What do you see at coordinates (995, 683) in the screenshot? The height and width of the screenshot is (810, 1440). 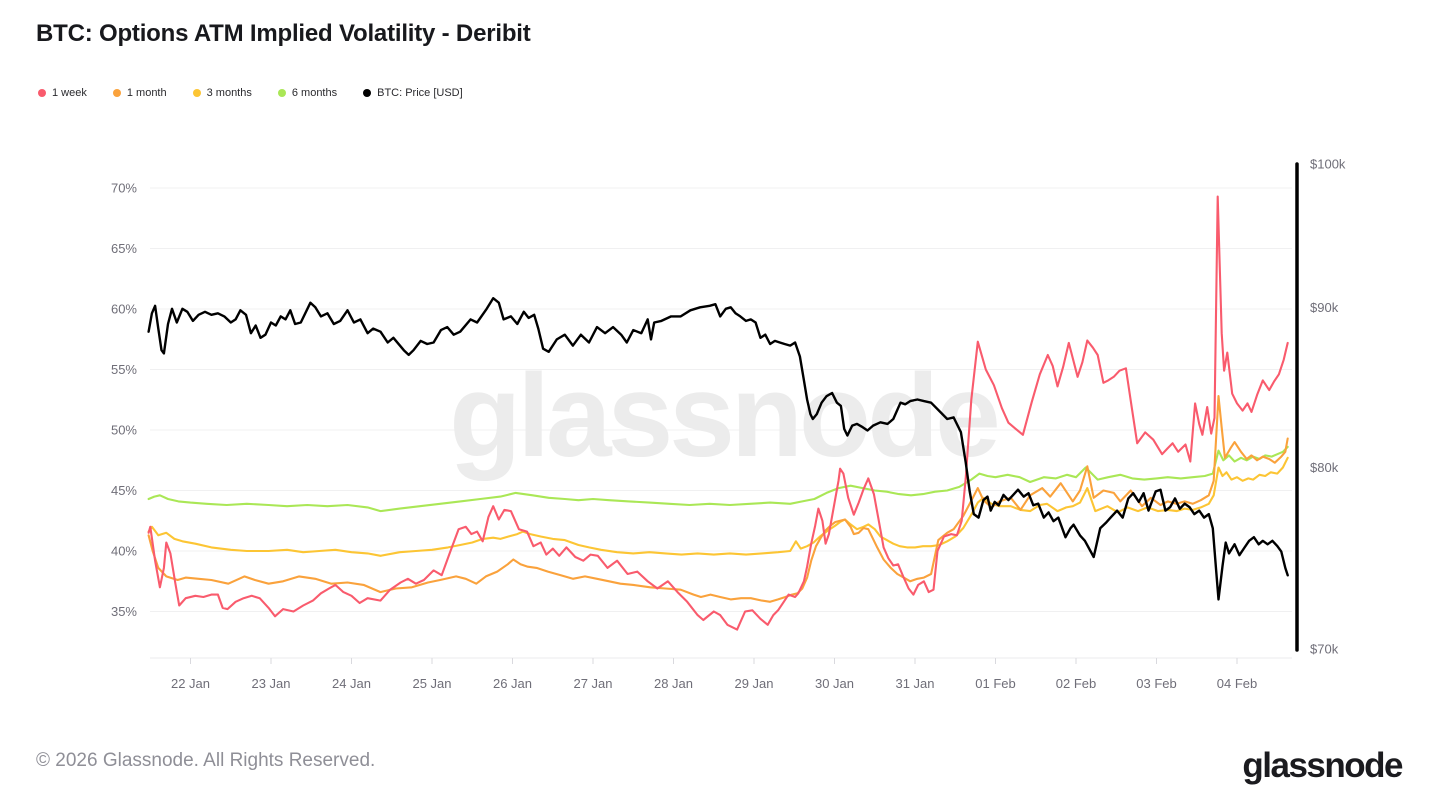 I see `x-axis-tick-label: 01 Feb` at bounding box center [995, 683].